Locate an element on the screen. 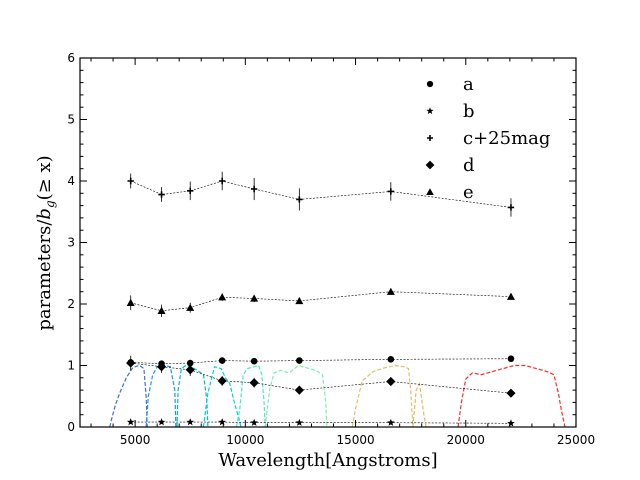 Image resolution: width=640 pixels, height=480 pixels. filter-4-curve is located at coordinates (222, 396).